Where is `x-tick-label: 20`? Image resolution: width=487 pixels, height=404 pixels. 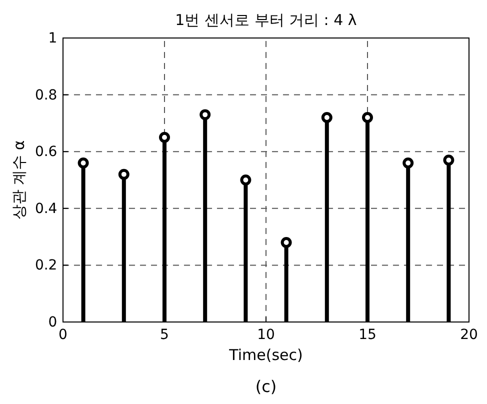
x-tick-label: 20 is located at coordinates (469, 335).